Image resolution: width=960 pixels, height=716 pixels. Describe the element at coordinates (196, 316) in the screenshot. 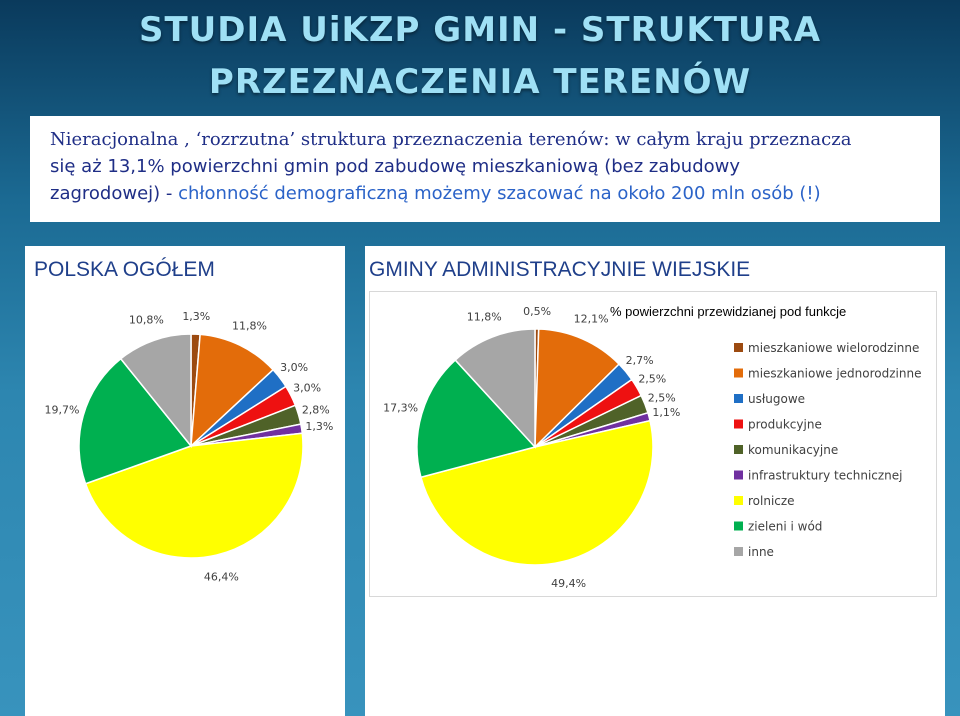

I see `pie-left-label-0: 1,3%` at that location.